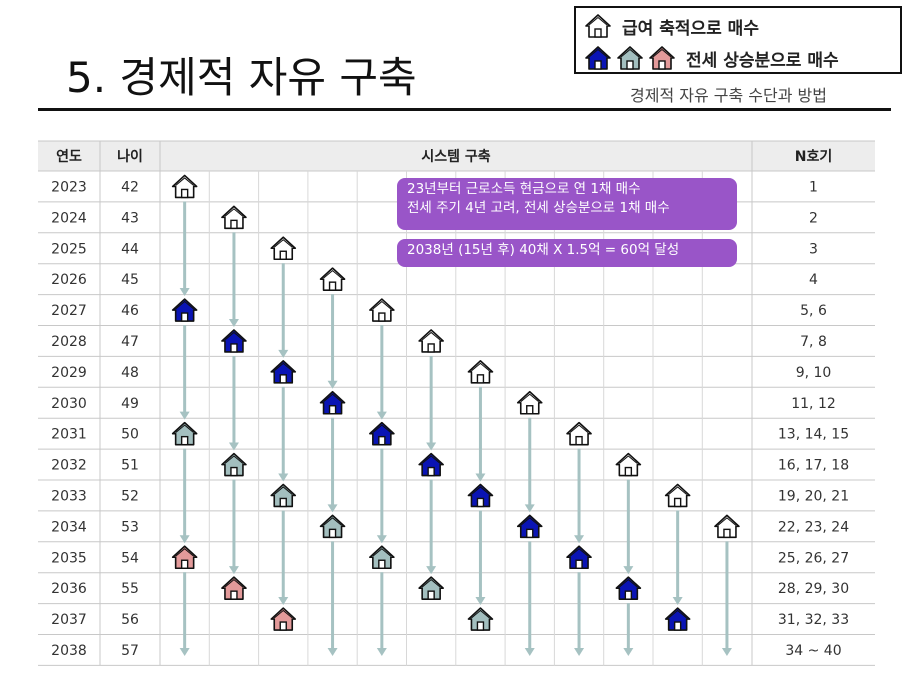  I want to click on year-cell: 2028, so click(69, 342).